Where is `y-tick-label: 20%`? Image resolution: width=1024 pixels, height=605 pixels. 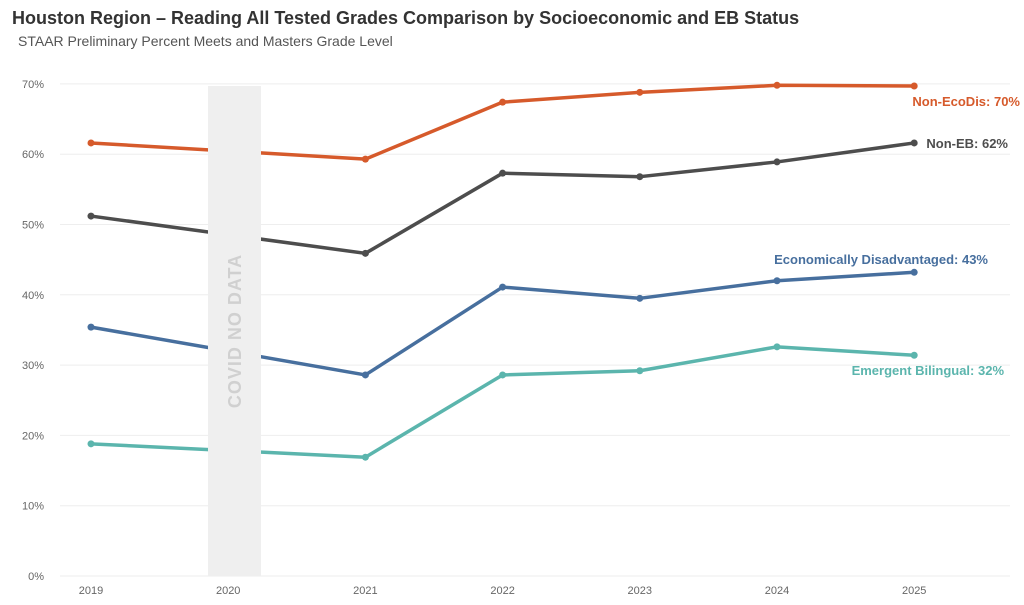
y-tick-label: 20% is located at coordinates (33, 436).